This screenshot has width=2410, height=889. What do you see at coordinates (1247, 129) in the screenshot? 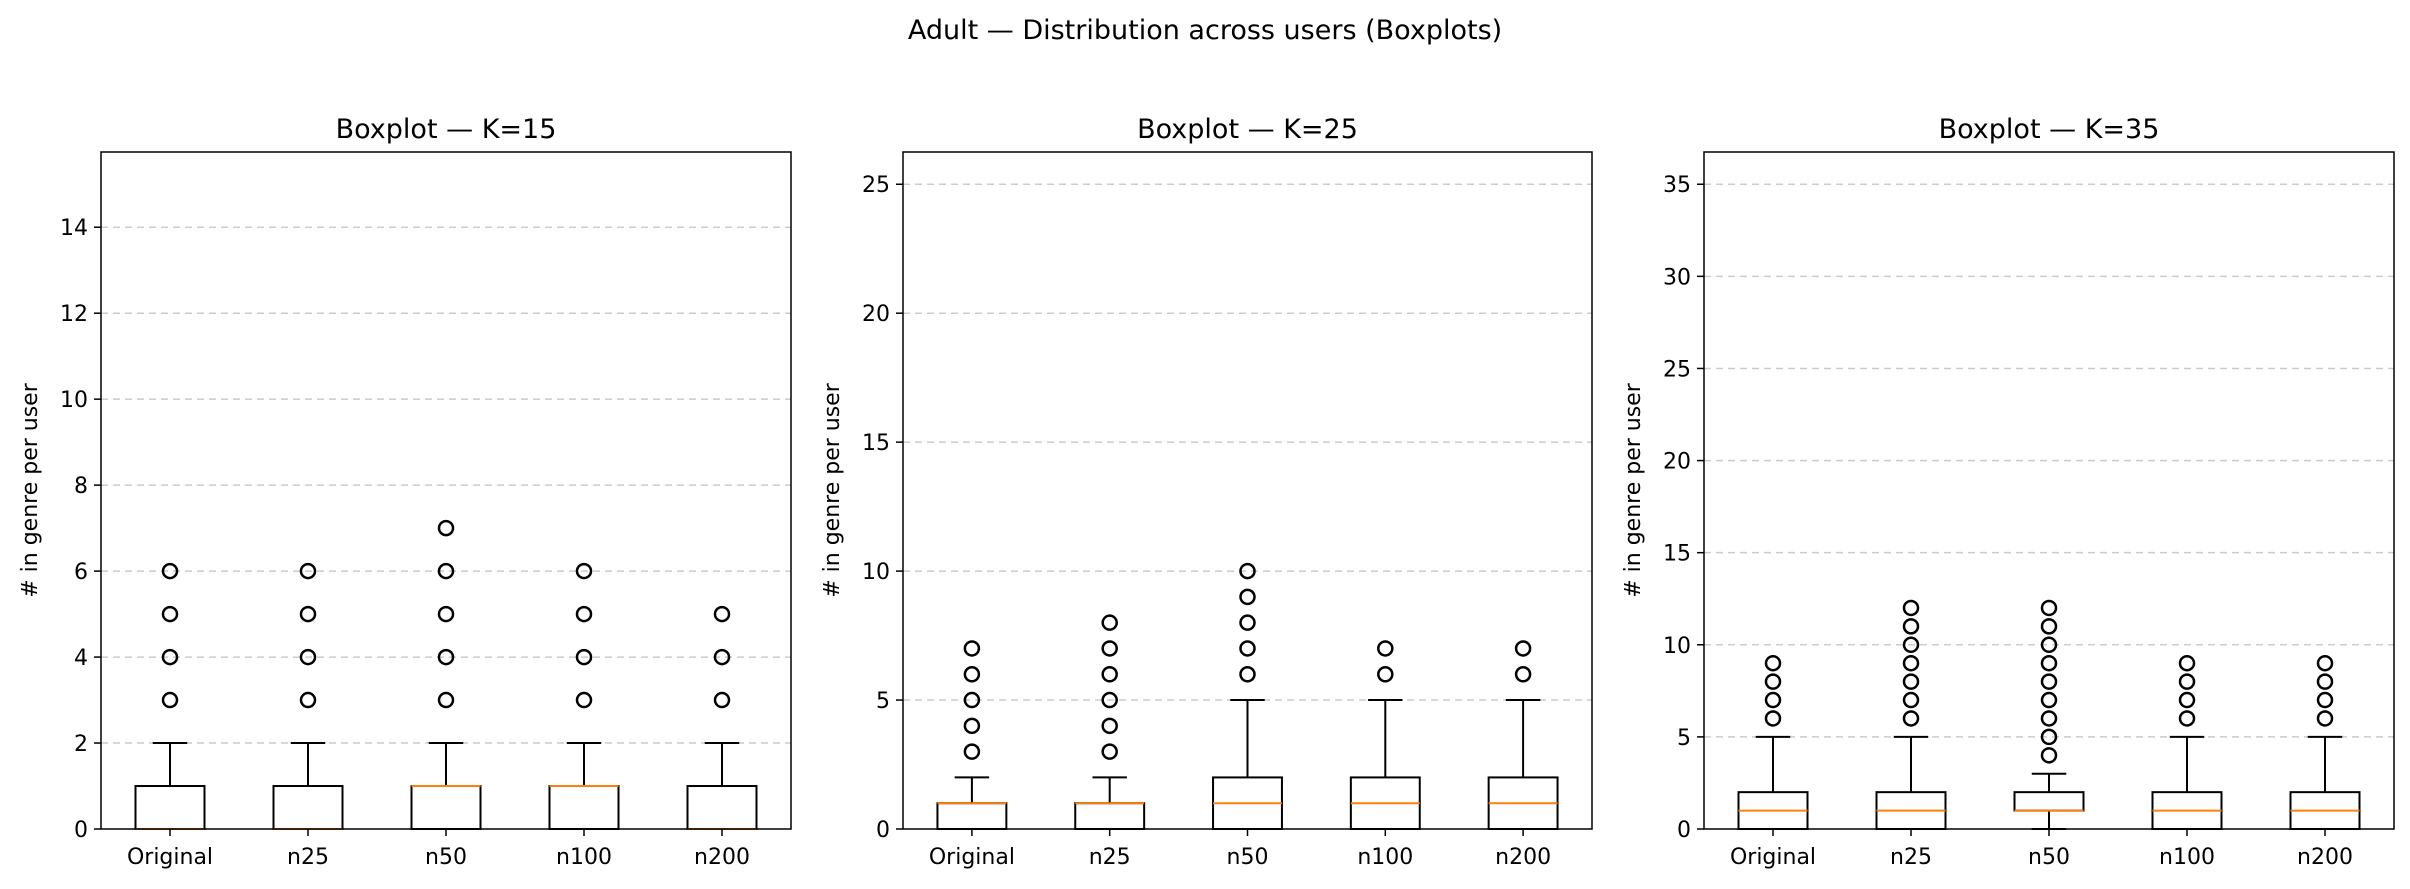
I see `panel-title: Boxplot — K=25` at bounding box center [1247, 129].